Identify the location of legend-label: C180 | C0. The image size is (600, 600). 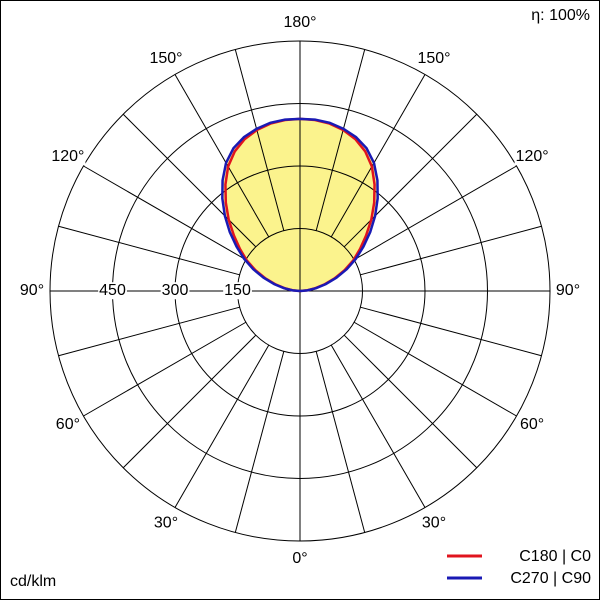
(555, 556).